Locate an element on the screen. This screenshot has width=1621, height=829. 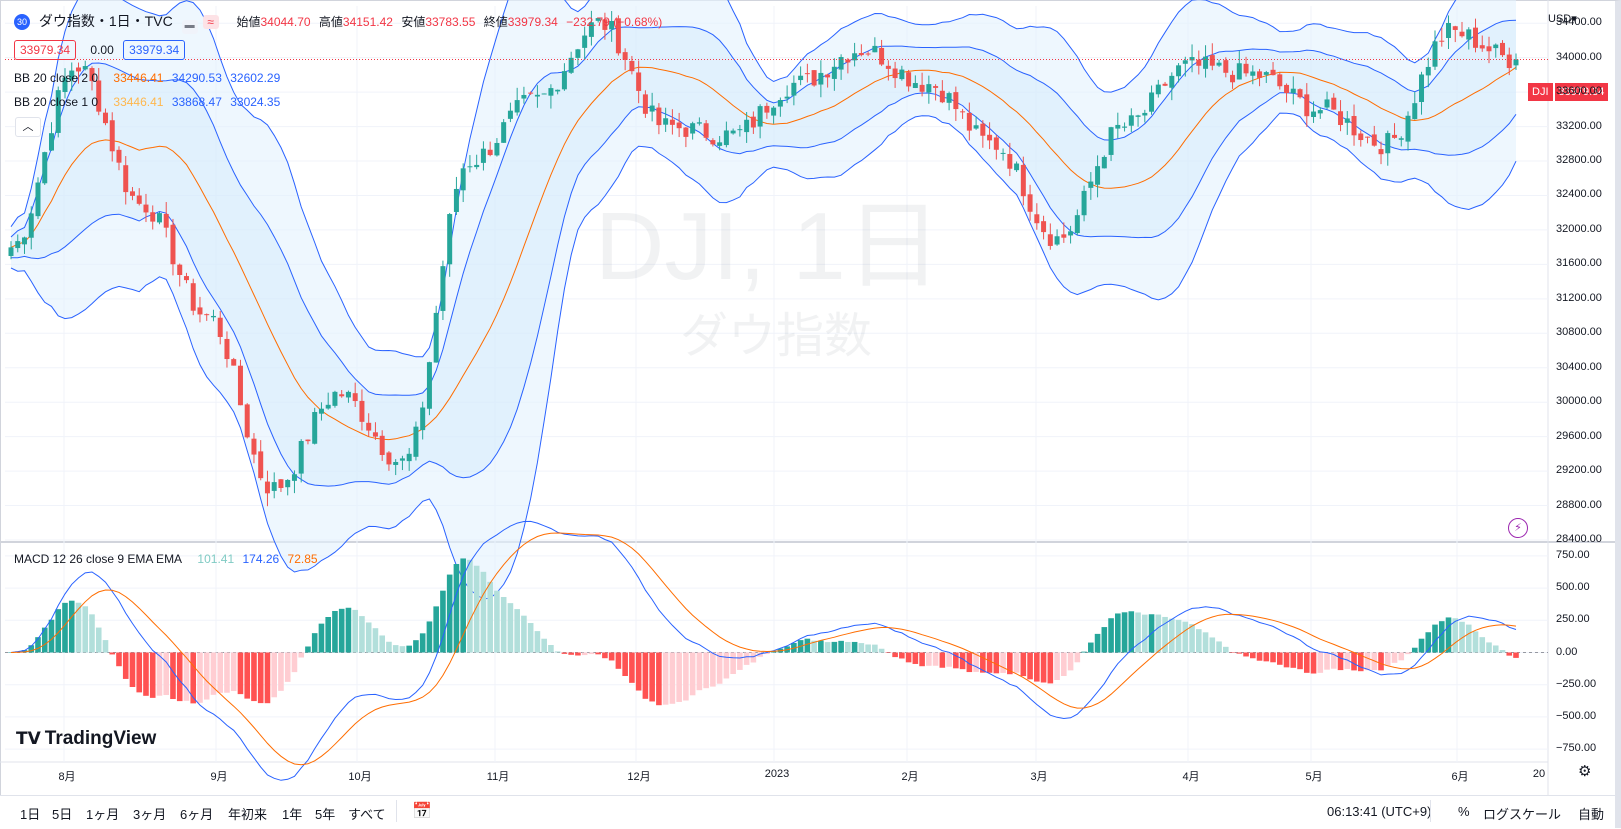
collapse-legend-button: ︿ is located at coordinates (28, 127).